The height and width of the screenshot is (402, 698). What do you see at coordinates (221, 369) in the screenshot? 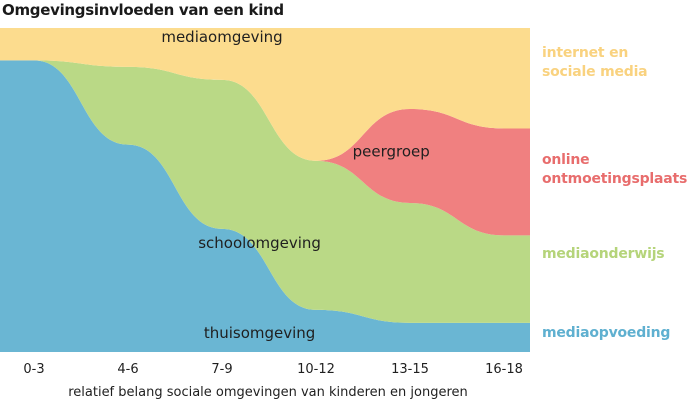
I see `x-tick-label: 7-9` at bounding box center [221, 369].